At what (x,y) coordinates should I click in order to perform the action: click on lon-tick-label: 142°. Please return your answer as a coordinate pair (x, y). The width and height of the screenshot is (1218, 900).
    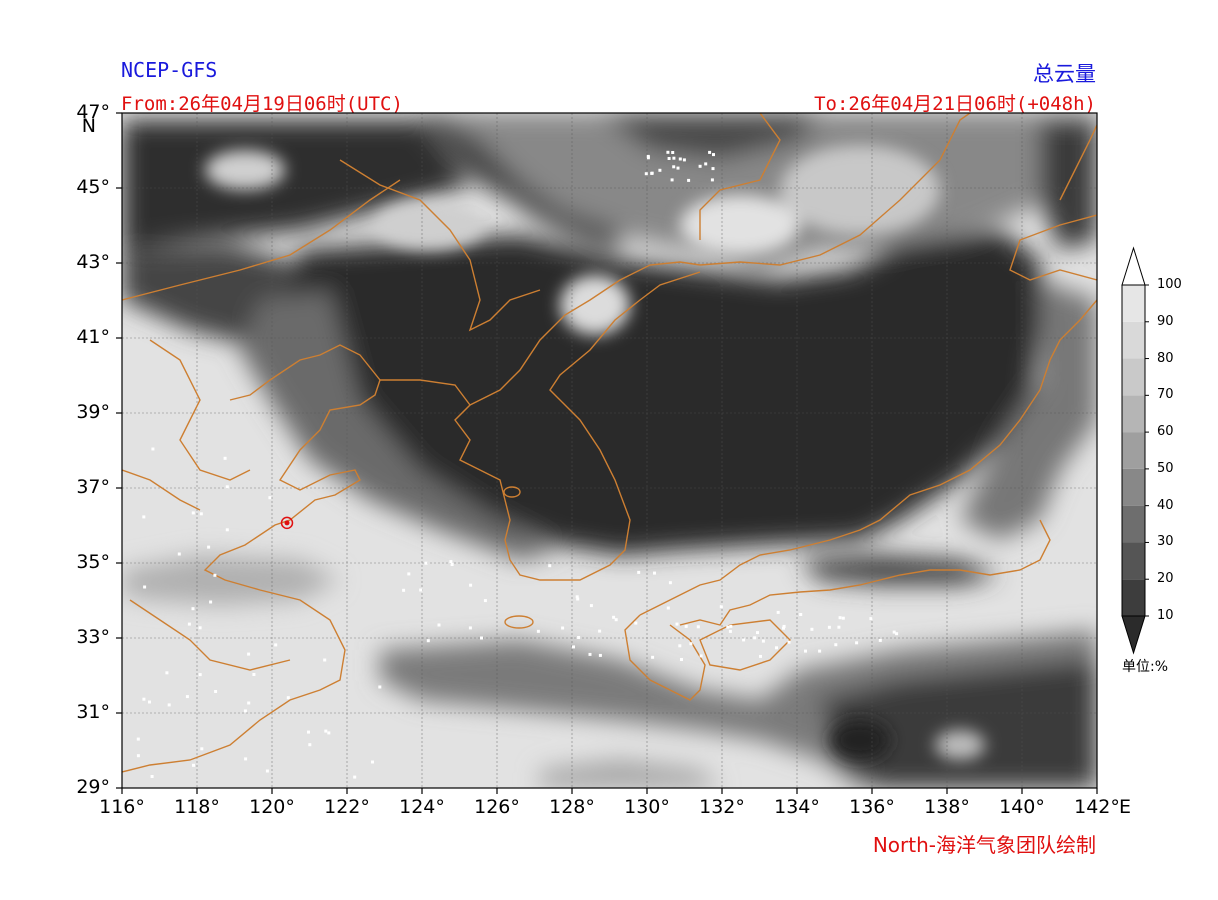
    Looking at the image, I should click on (1097, 807).